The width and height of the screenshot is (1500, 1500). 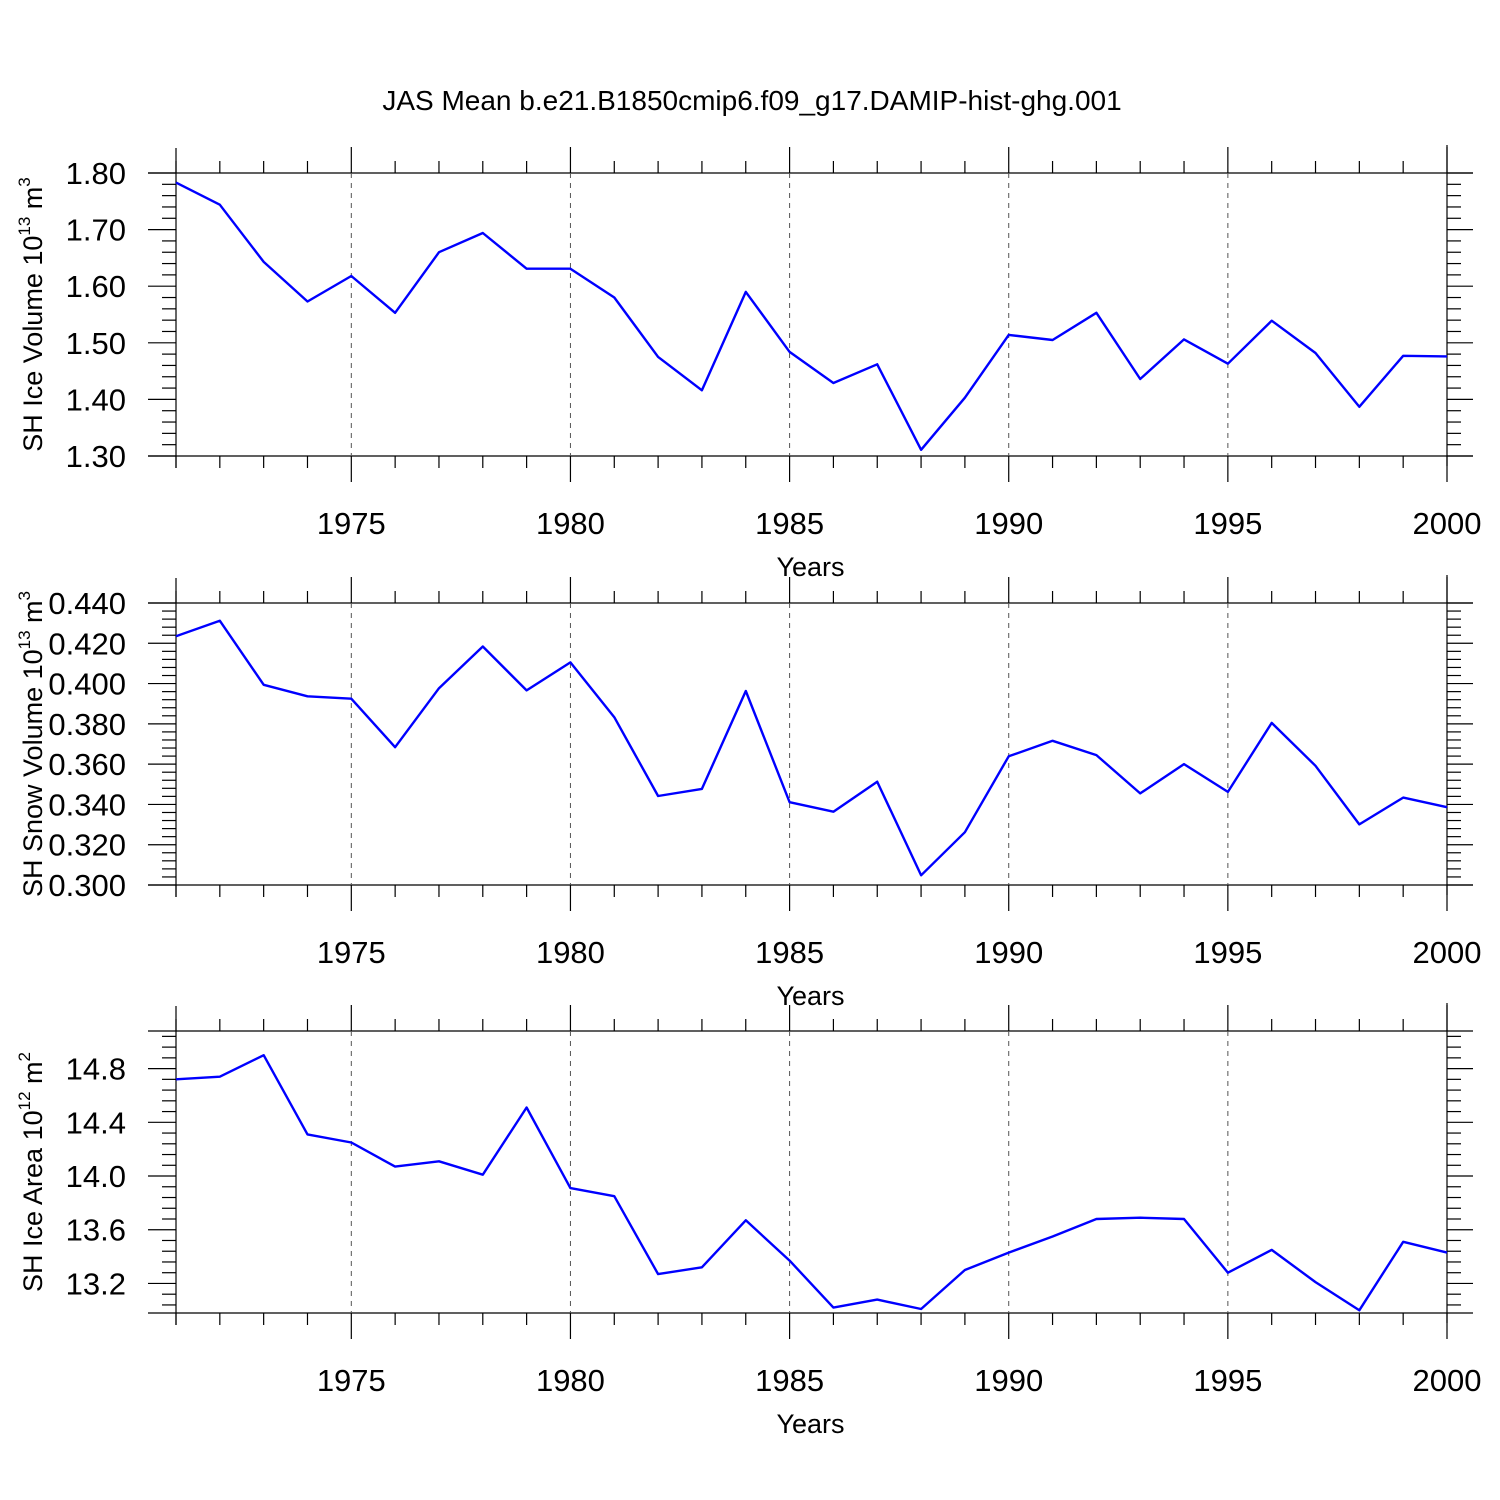 I want to click on y-tick-label: 0.380, so click(x=87, y=724).